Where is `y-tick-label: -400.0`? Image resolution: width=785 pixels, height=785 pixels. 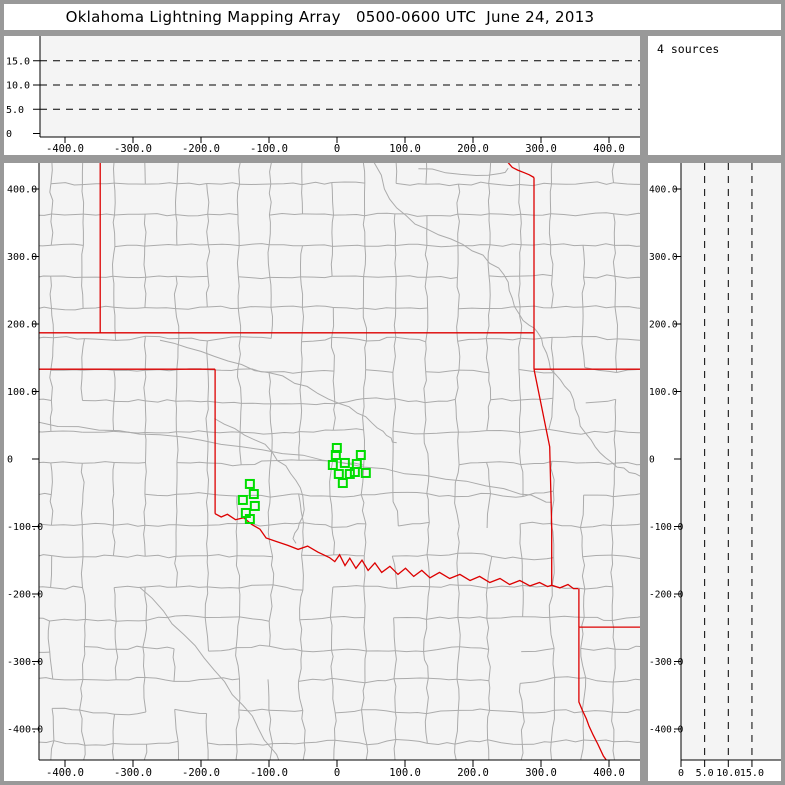 y-tick-label: -400.0 is located at coordinates (666, 729).